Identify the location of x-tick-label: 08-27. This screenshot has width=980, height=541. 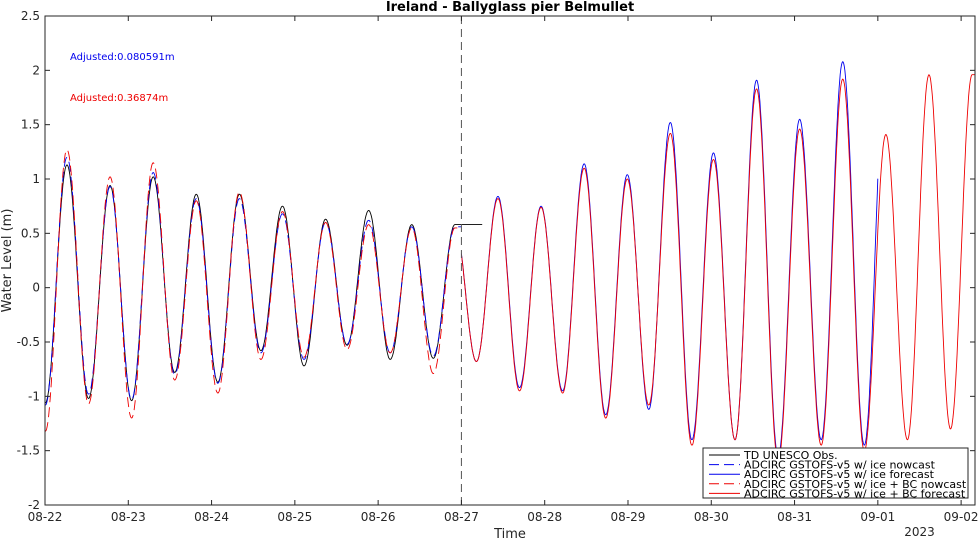
(461, 517).